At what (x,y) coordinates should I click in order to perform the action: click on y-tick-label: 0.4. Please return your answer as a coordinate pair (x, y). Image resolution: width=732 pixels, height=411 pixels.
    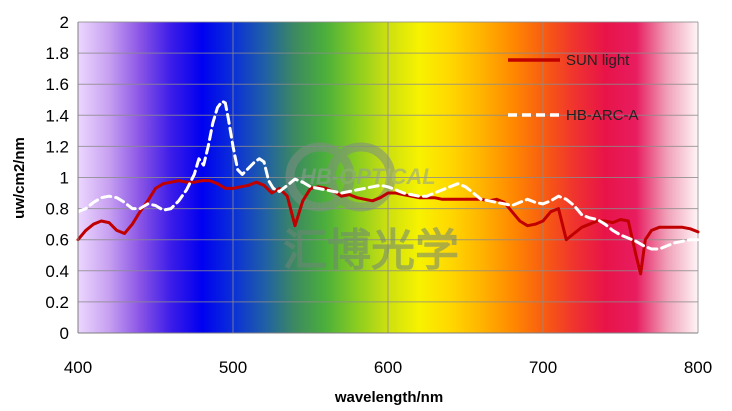
    Looking at the image, I should click on (57, 271).